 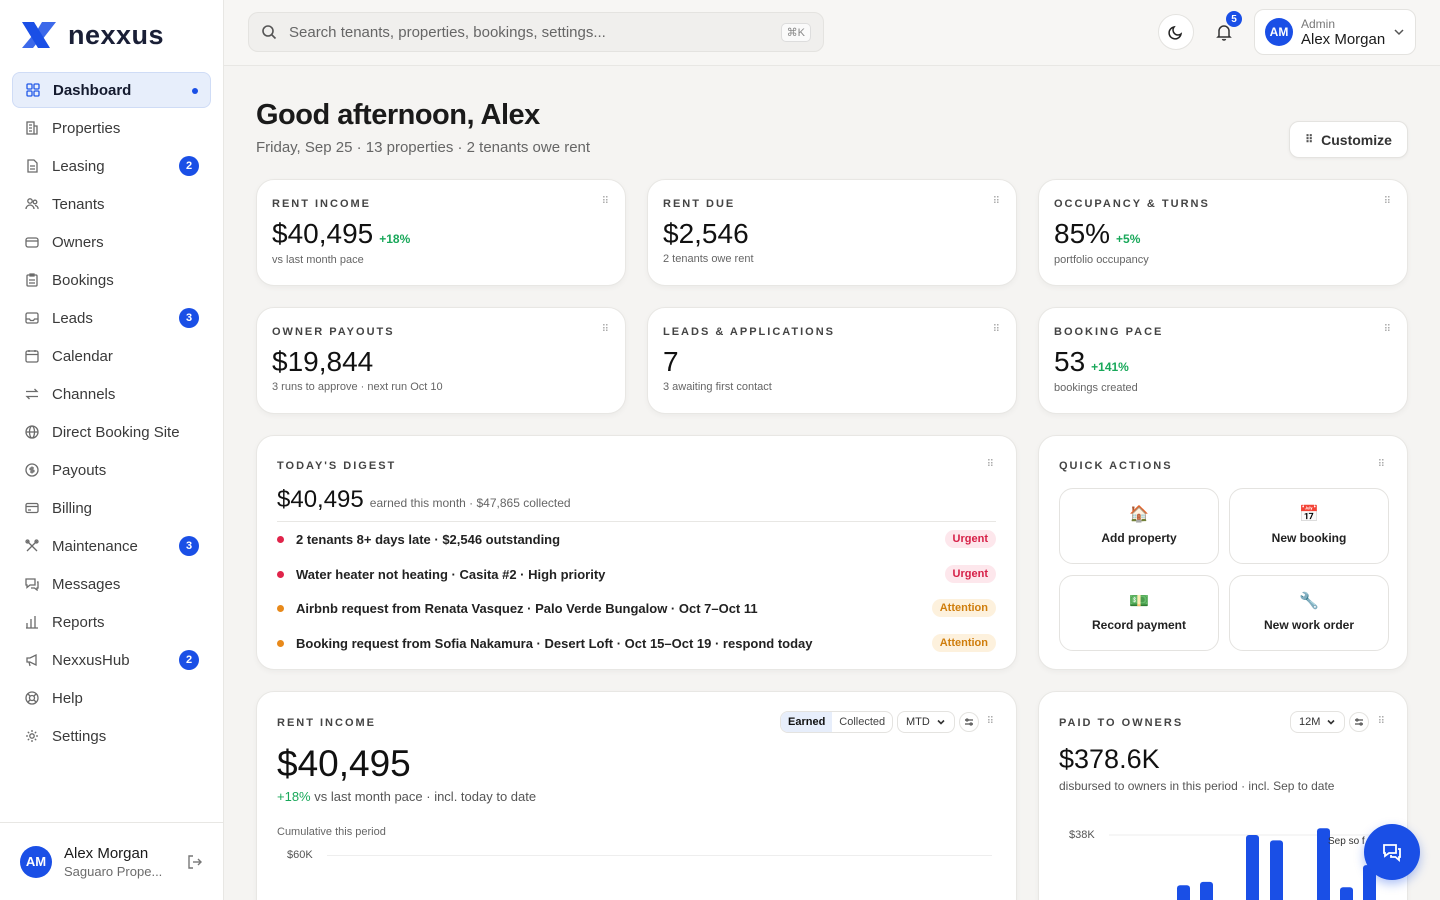 What do you see at coordinates (832, 232) in the screenshot?
I see `kpi-card-rent-due: RENT DUE ⠿ $2,546 2 tenants owe rent` at bounding box center [832, 232].